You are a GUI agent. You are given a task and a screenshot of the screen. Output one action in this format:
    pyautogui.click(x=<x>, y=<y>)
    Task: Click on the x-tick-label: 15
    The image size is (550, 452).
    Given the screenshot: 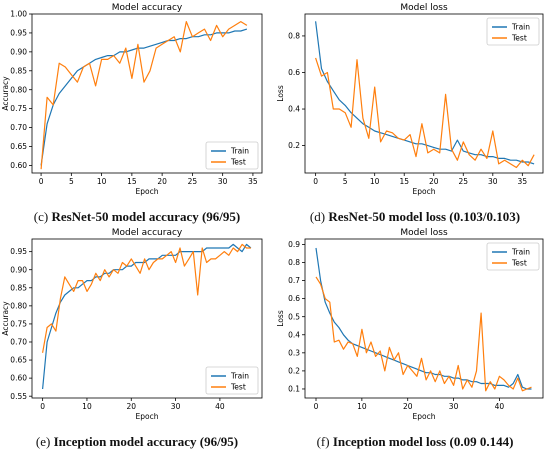 What is the action you would take?
    pyautogui.click(x=404, y=181)
    